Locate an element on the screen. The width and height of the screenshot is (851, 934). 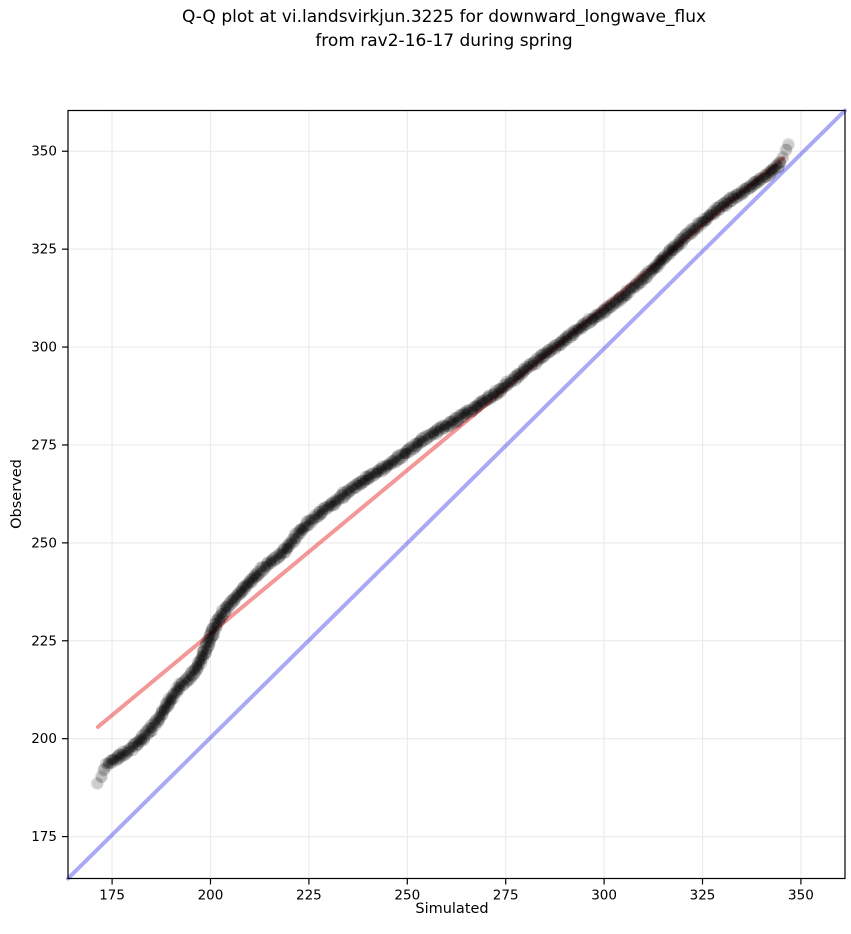
y-tick-label: 300 is located at coordinates (44, 348).